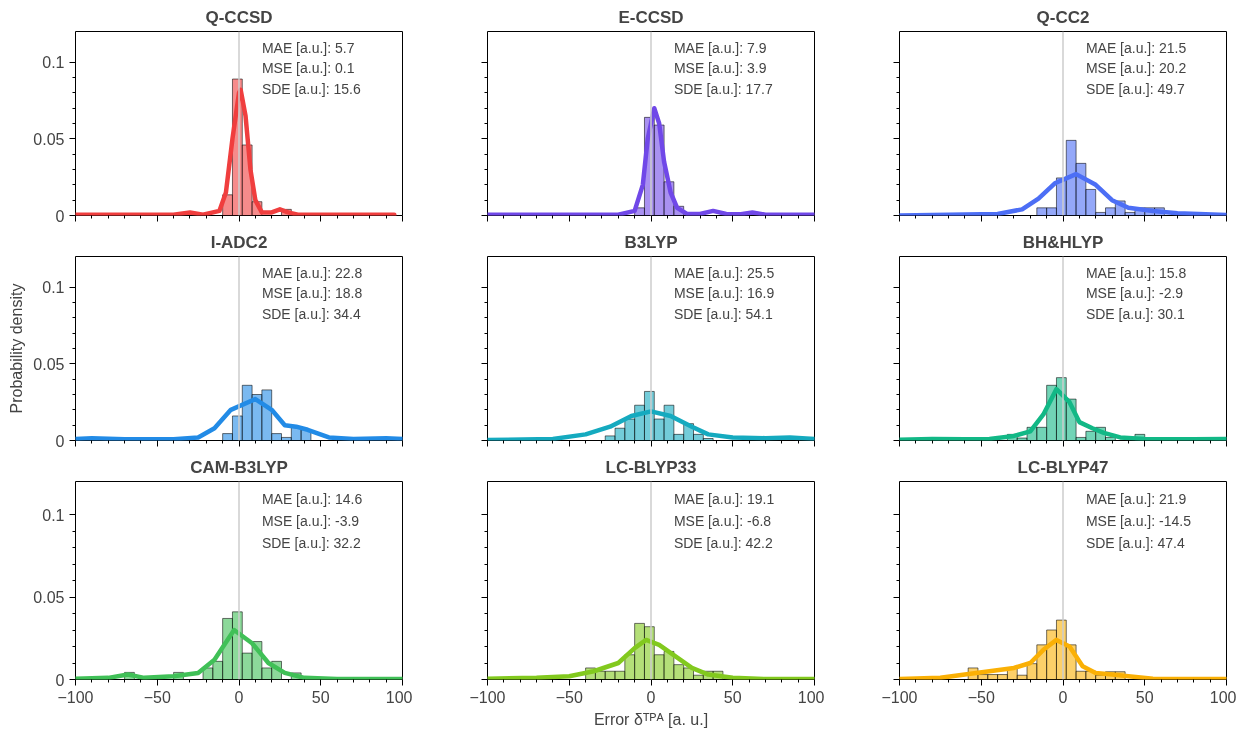  Describe the element at coordinates (312, 499) in the screenshot. I see `annotation: MAE [a.u.]: 14.6` at that location.